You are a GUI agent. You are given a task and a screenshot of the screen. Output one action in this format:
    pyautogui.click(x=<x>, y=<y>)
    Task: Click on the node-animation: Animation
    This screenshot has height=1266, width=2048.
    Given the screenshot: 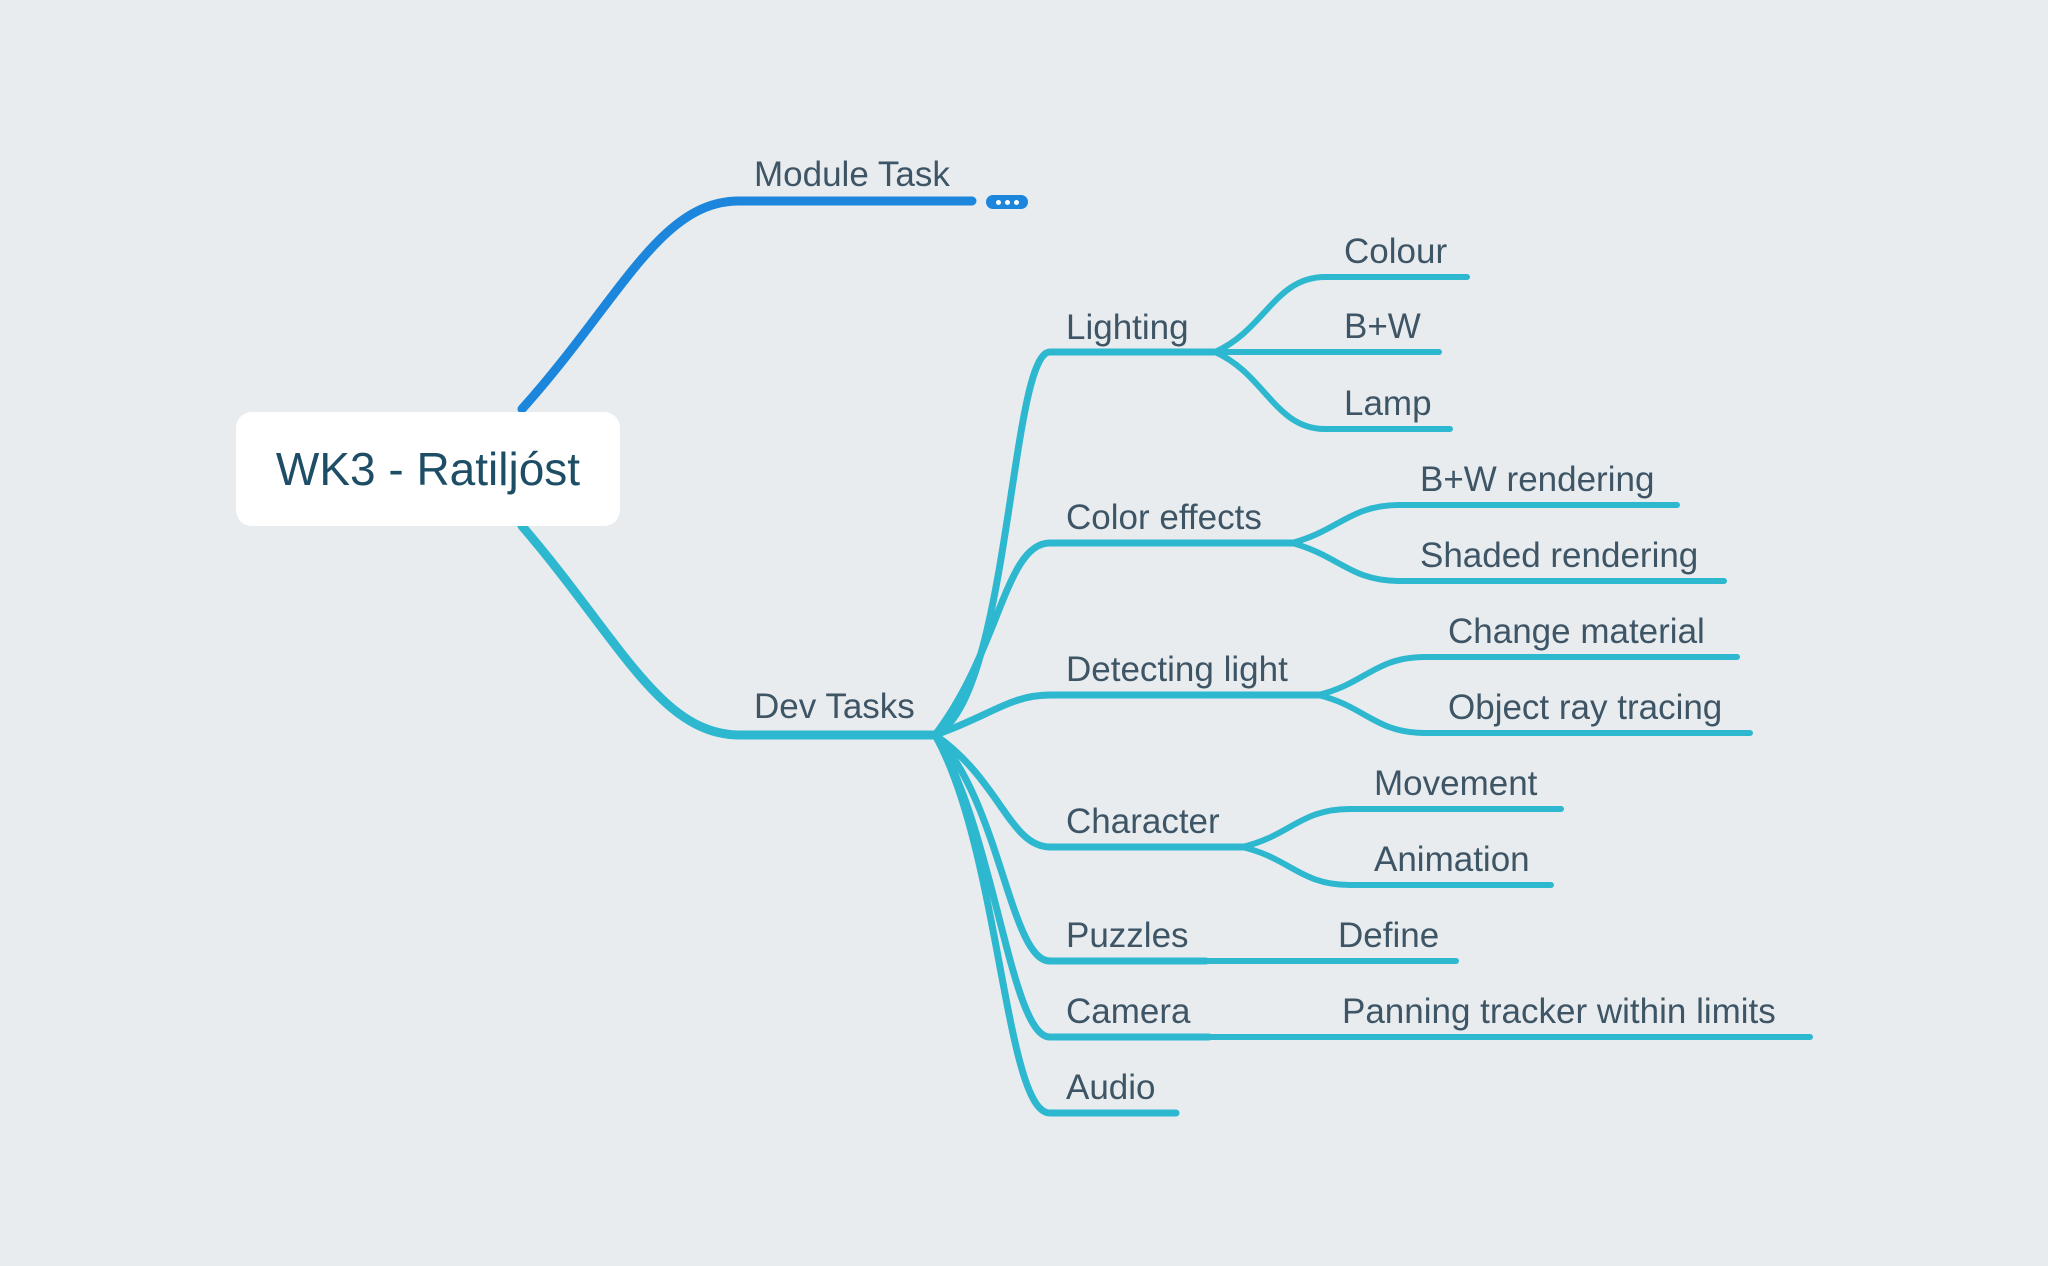 What is the action you would take?
    pyautogui.click(x=1452, y=859)
    